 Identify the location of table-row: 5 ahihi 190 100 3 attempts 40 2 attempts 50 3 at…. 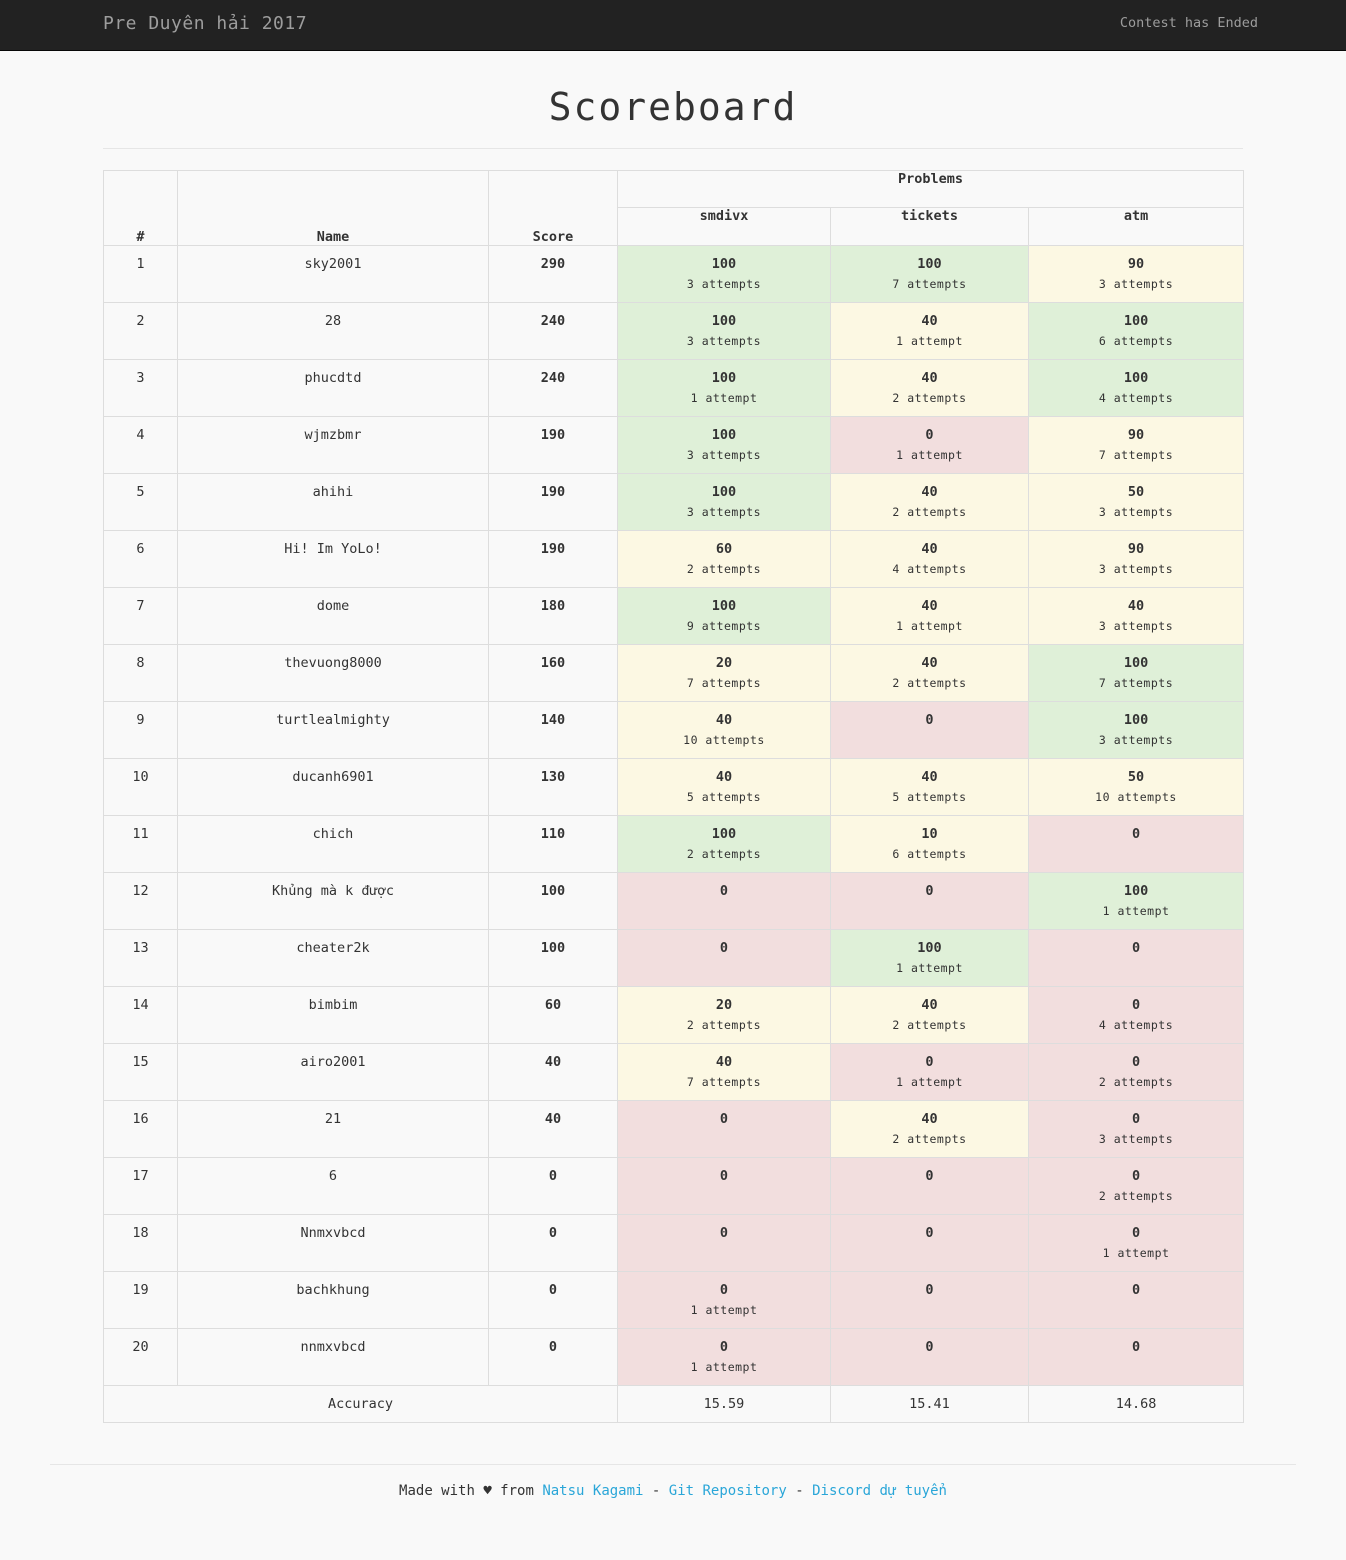
(674, 502).